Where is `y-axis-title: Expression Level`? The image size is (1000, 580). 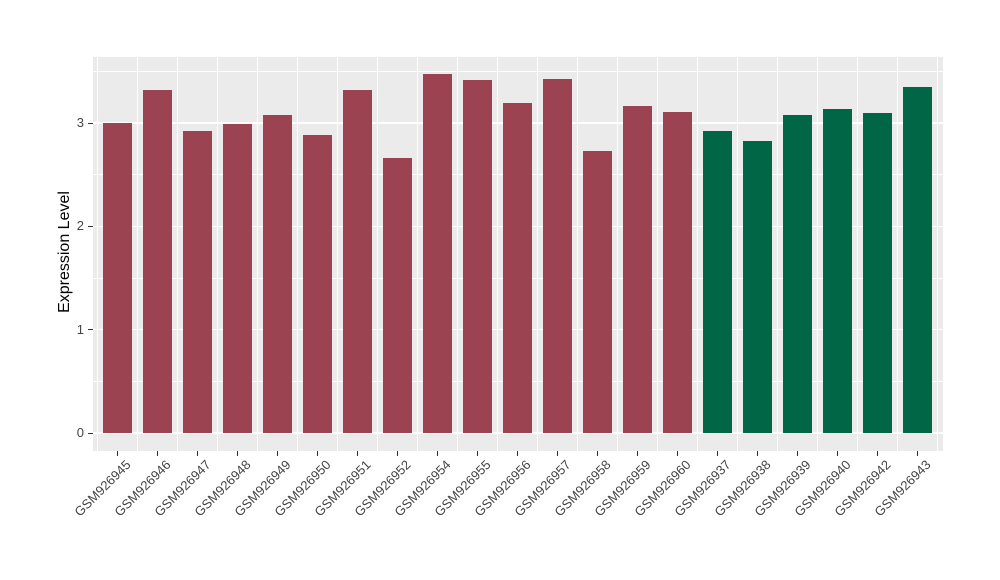
y-axis-title: Expression Level is located at coordinates (64, 252).